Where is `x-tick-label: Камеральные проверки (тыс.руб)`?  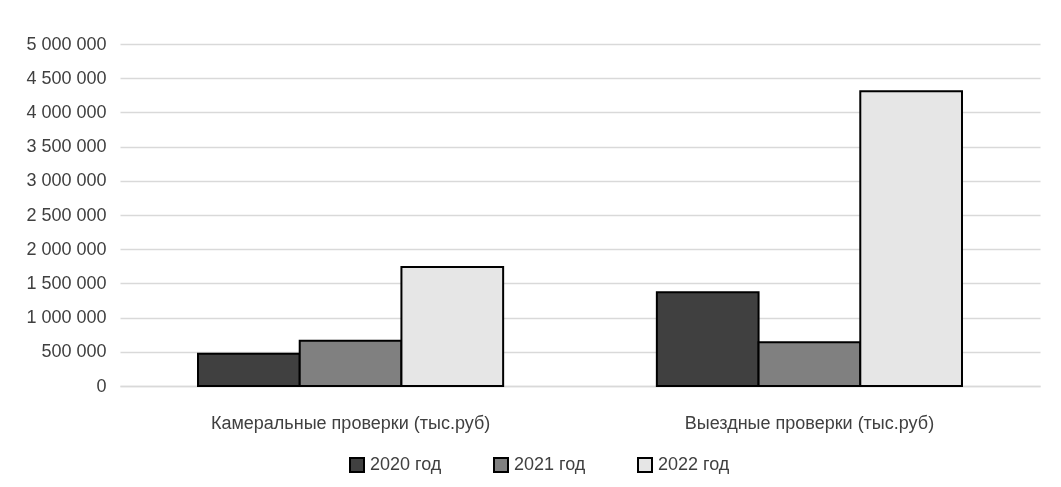
x-tick-label: Камеральные проверки (тыс.руб) is located at coordinates (350, 422).